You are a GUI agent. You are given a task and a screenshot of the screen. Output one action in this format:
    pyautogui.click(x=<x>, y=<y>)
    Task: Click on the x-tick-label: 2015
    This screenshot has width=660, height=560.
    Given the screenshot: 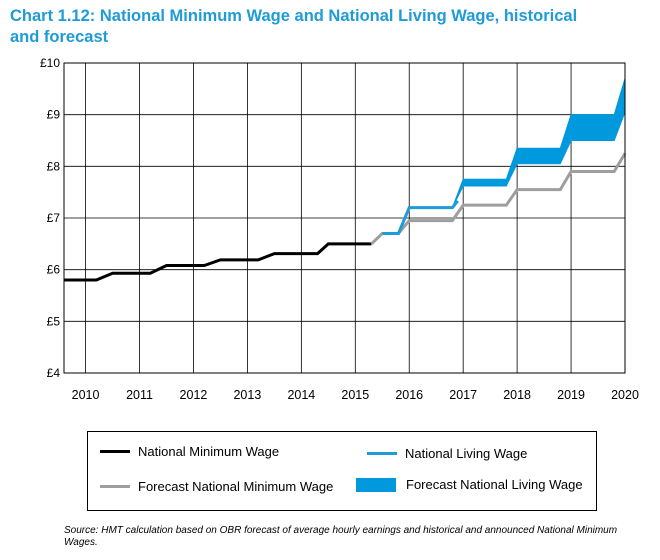 What is the action you would take?
    pyautogui.click(x=355, y=395)
    